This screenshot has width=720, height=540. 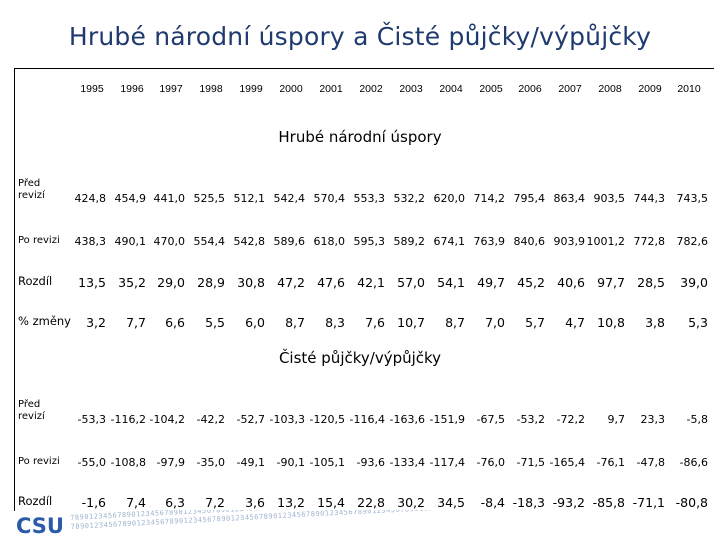 What do you see at coordinates (409, 241) in the screenshot?
I see `table-cell-2003: 589,2` at bounding box center [409, 241].